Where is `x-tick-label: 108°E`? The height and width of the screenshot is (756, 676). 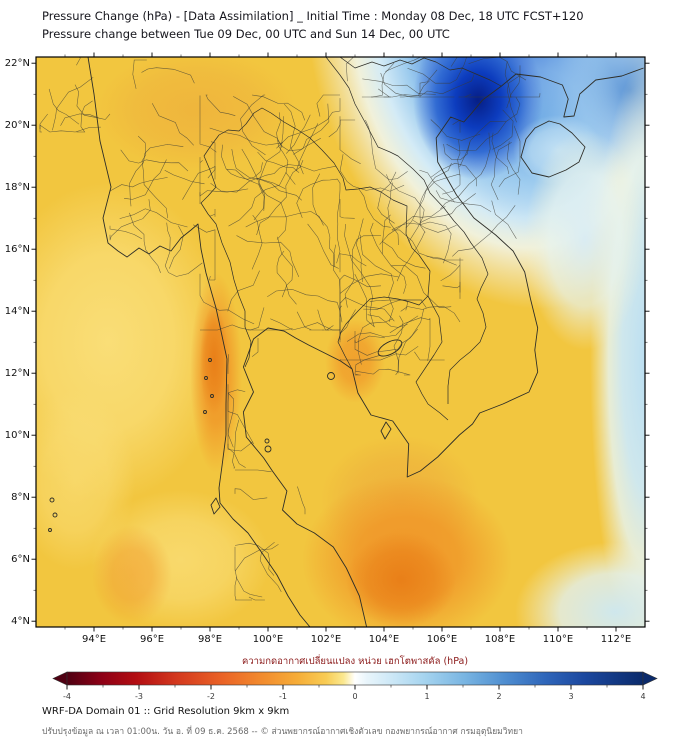 x-tick-label: 108°E is located at coordinates (500, 639).